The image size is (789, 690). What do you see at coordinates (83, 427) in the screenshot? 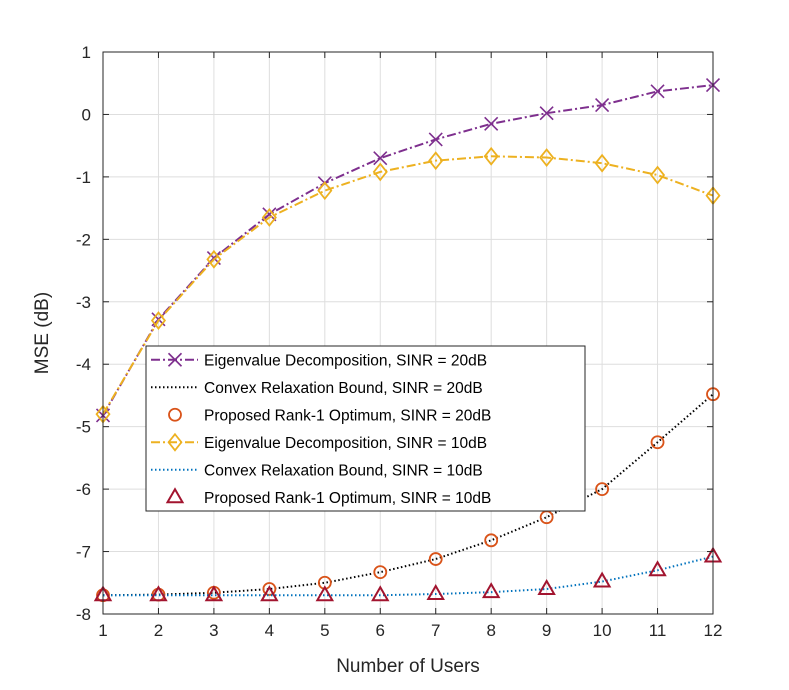
I see `y-tick-label: -5` at bounding box center [83, 427].